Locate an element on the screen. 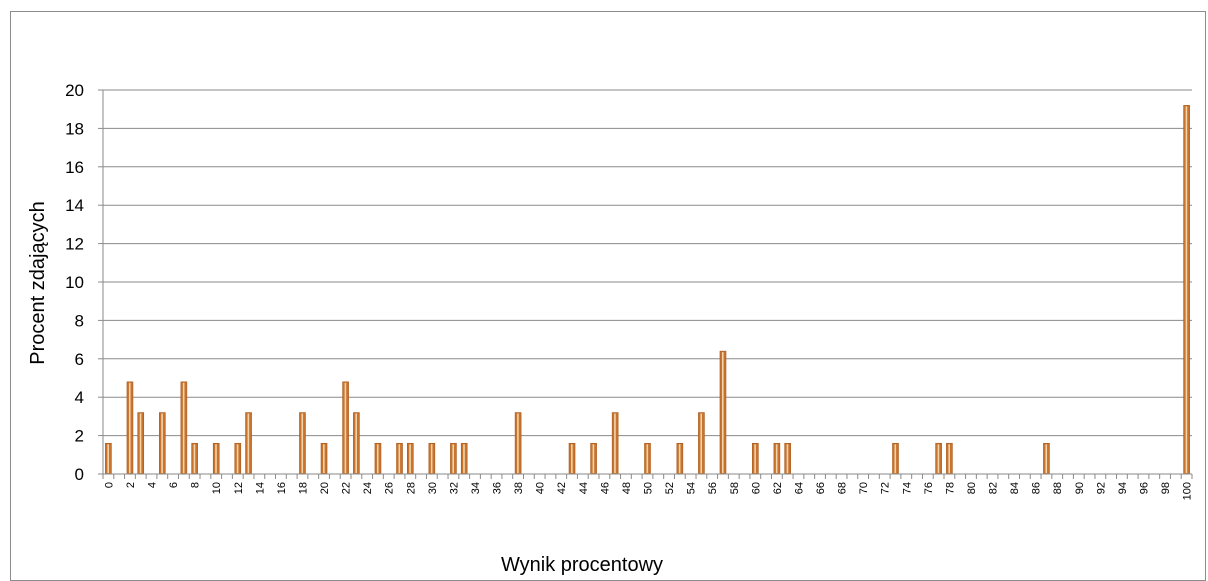 The image size is (1208, 581). x-tick-label: 70 is located at coordinates (864, 488).